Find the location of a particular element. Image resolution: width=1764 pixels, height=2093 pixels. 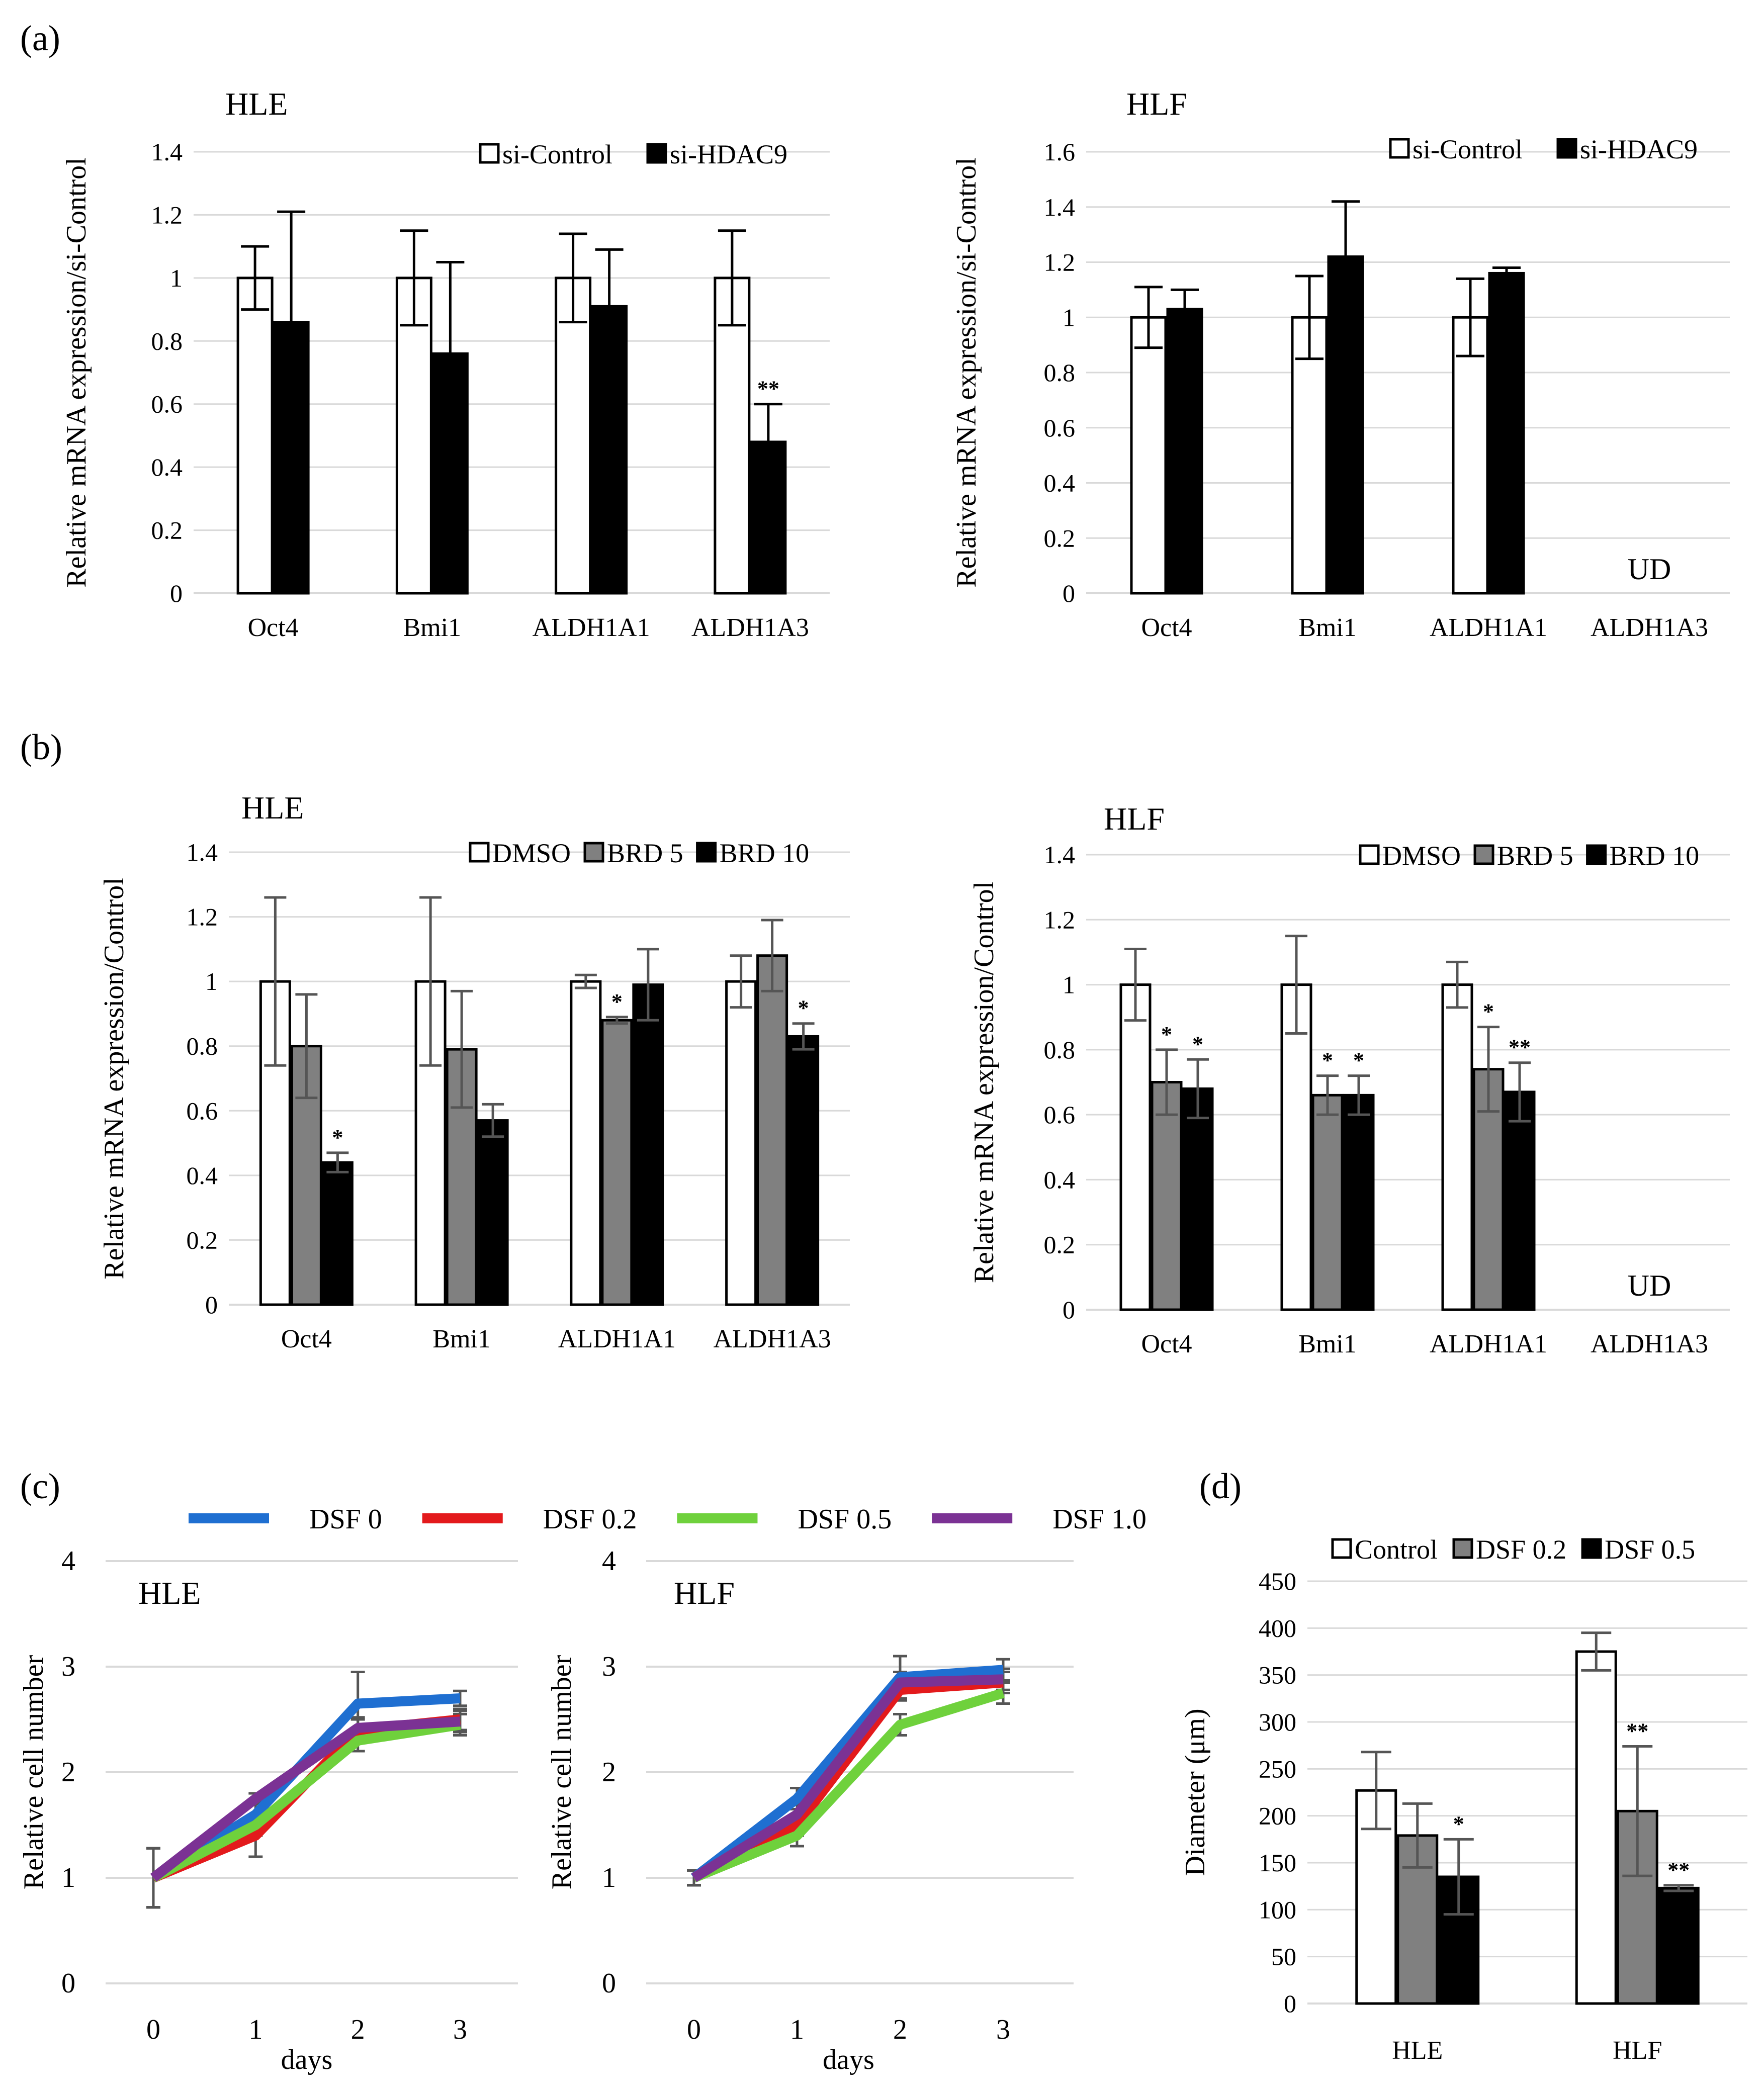

y-tick-label: 2 is located at coordinates (609, 1773).